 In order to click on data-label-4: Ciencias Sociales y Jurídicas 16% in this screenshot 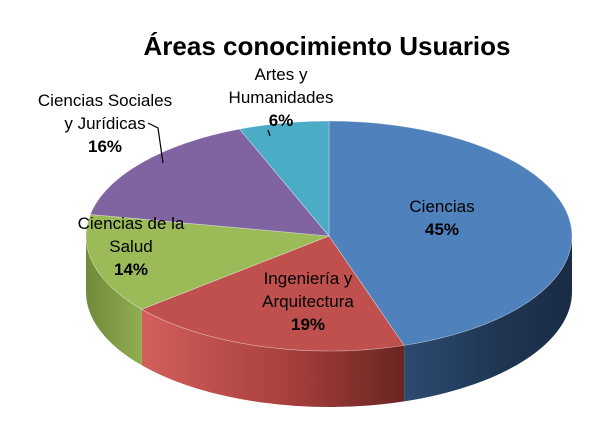, I will do `click(105, 123)`.